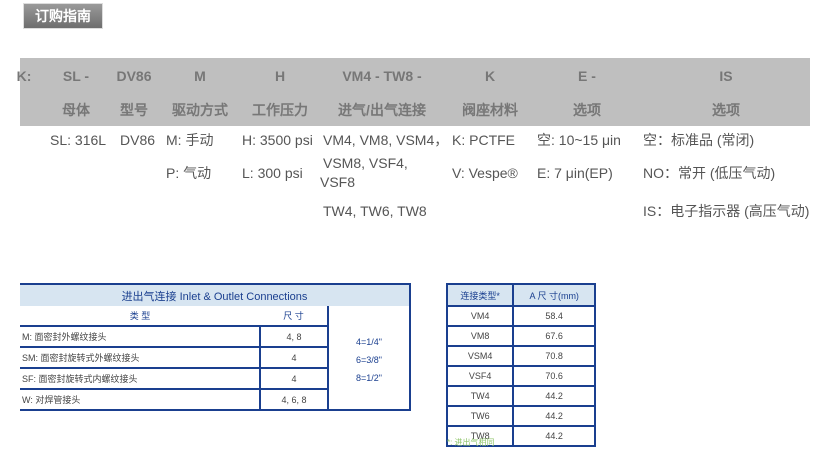  Describe the element at coordinates (200, 110) in the screenshot. I see `label-actuation: 驱动方式` at that location.